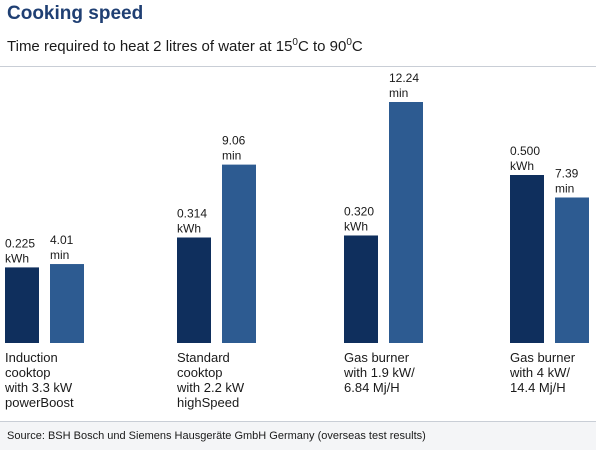 This screenshot has width=596, height=450. I want to click on data-label-value: 12.24, so click(404, 78).